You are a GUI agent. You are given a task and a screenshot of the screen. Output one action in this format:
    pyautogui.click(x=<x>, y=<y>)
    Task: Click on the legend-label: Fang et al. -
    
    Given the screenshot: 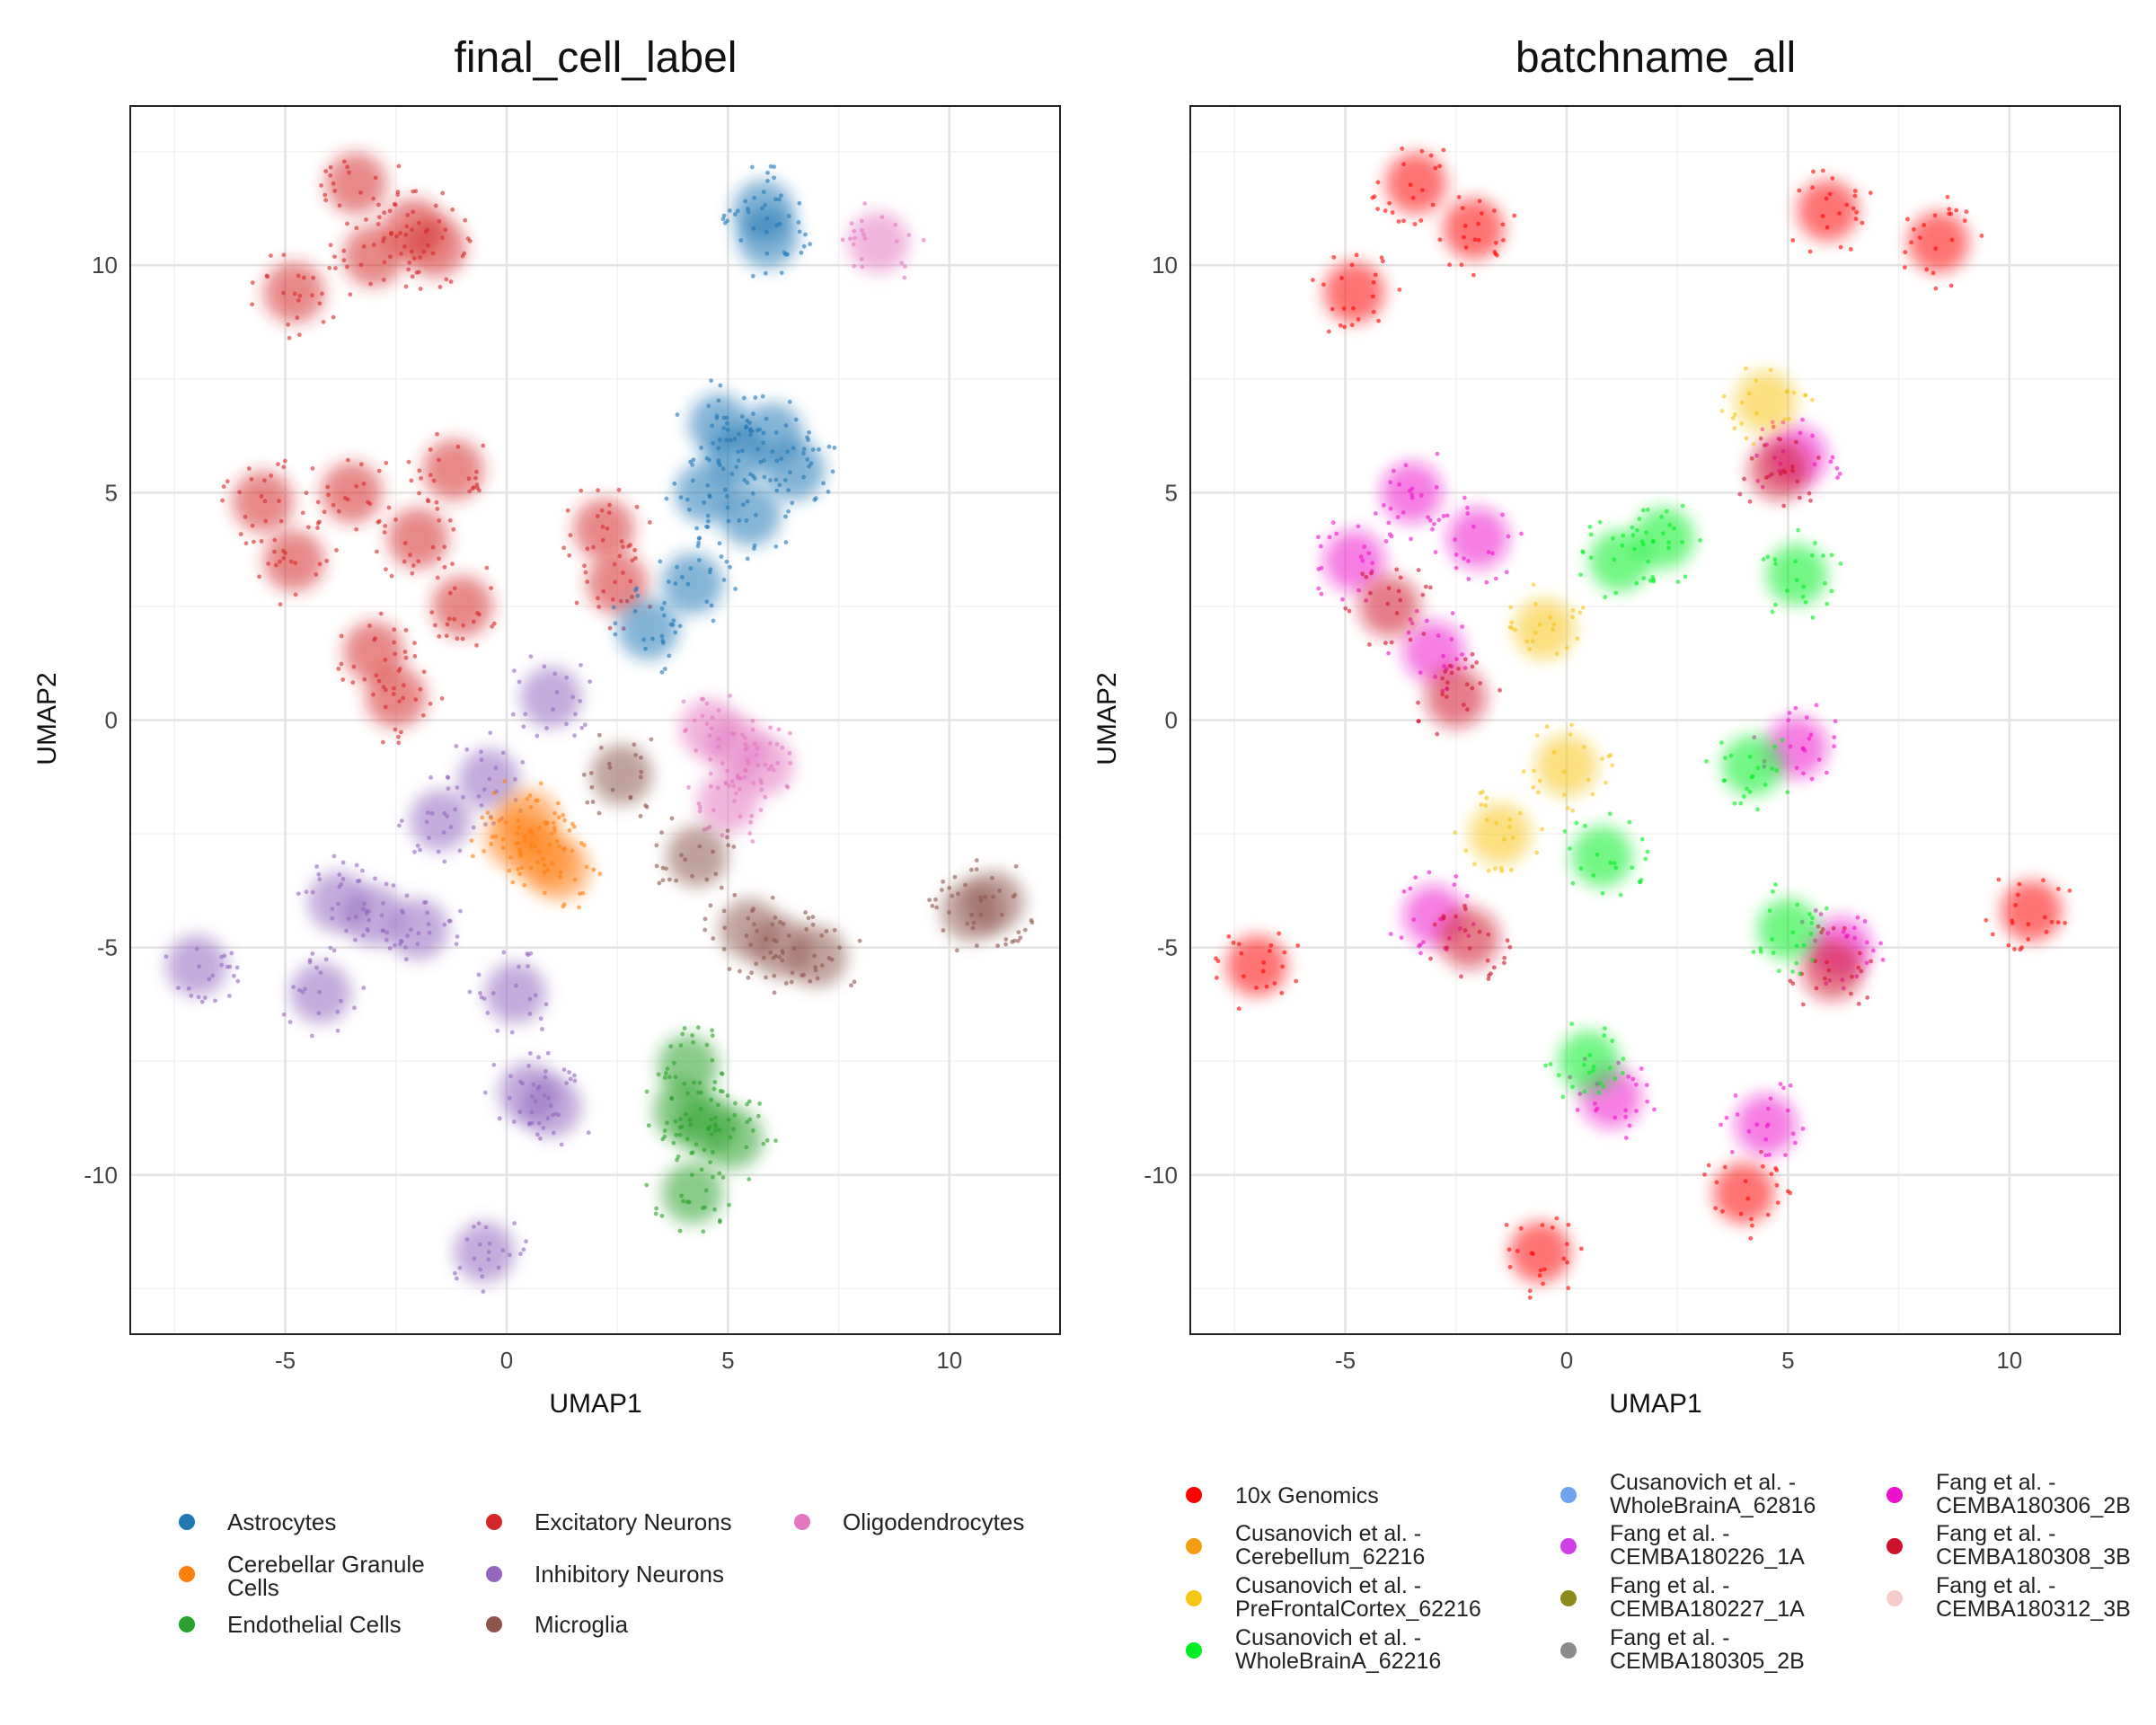 What is the action you would take?
    pyautogui.click(x=1669, y=1637)
    